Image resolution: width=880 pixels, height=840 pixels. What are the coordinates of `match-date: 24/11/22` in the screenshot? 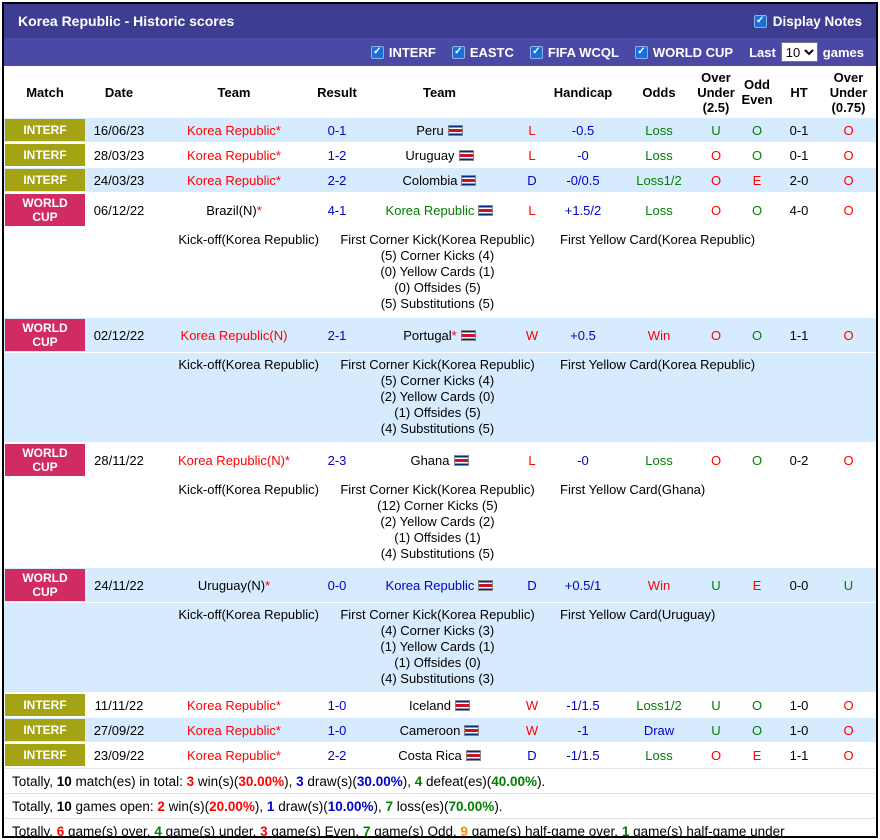 It's located at (119, 585).